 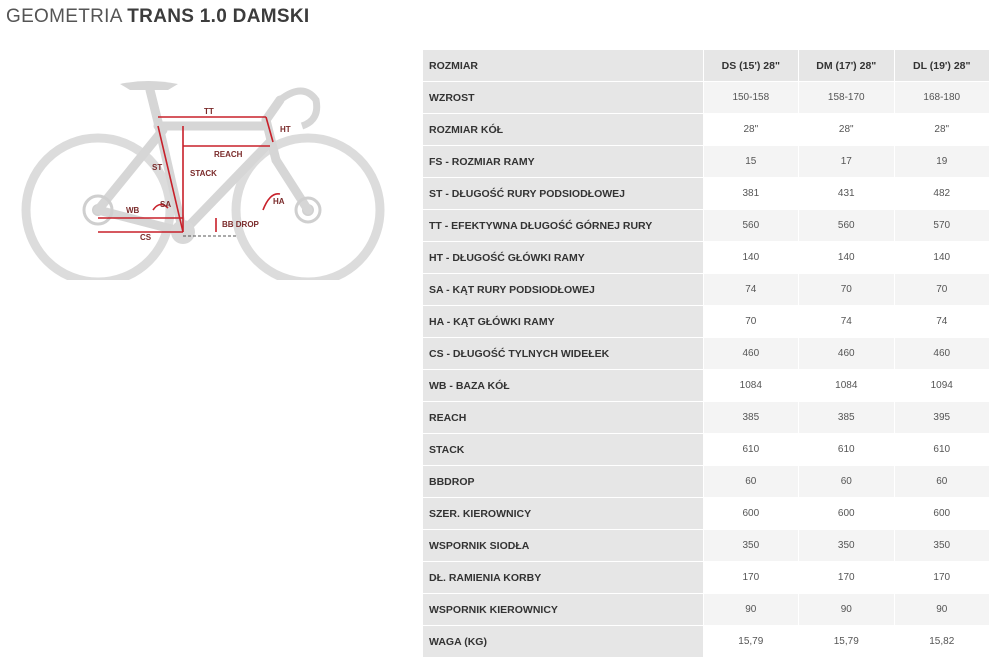 I want to click on row-label: FS - ROZMIAR RAMY, so click(x=563, y=161).